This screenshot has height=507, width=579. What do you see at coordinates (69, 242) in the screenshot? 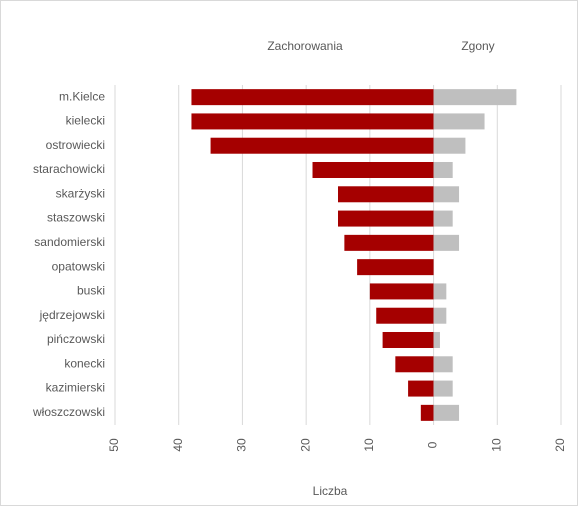
I see `y-tick-label: sandomierski` at bounding box center [69, 242].